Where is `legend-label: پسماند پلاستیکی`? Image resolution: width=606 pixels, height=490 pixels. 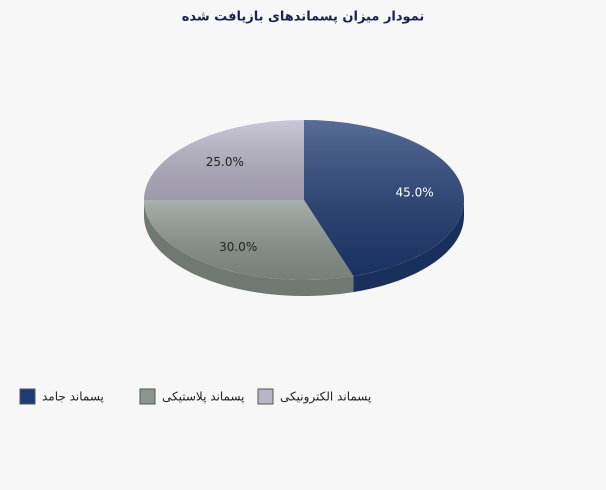
legend-label: پسماند پلاستیکی is located at coordinates (203, 397).